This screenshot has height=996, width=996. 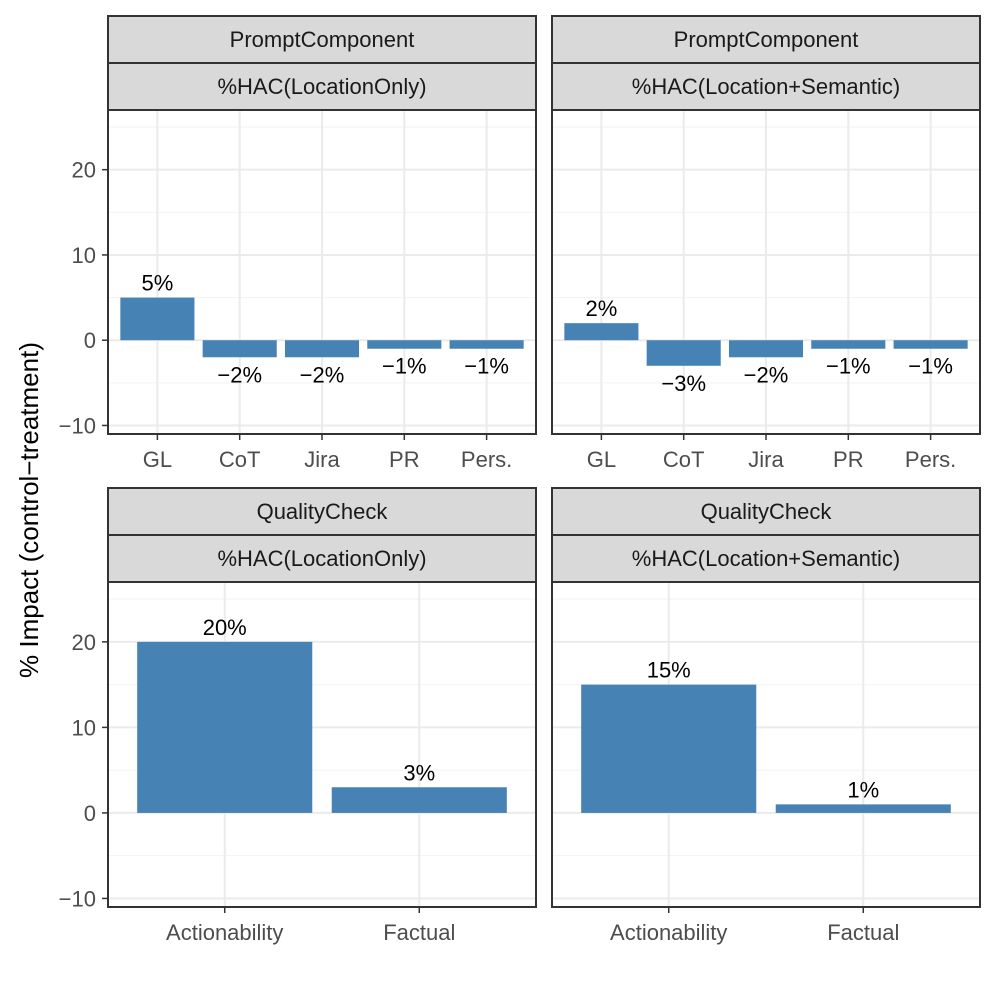 I want to click on data-label: 20%, so click(x=225, y=627).